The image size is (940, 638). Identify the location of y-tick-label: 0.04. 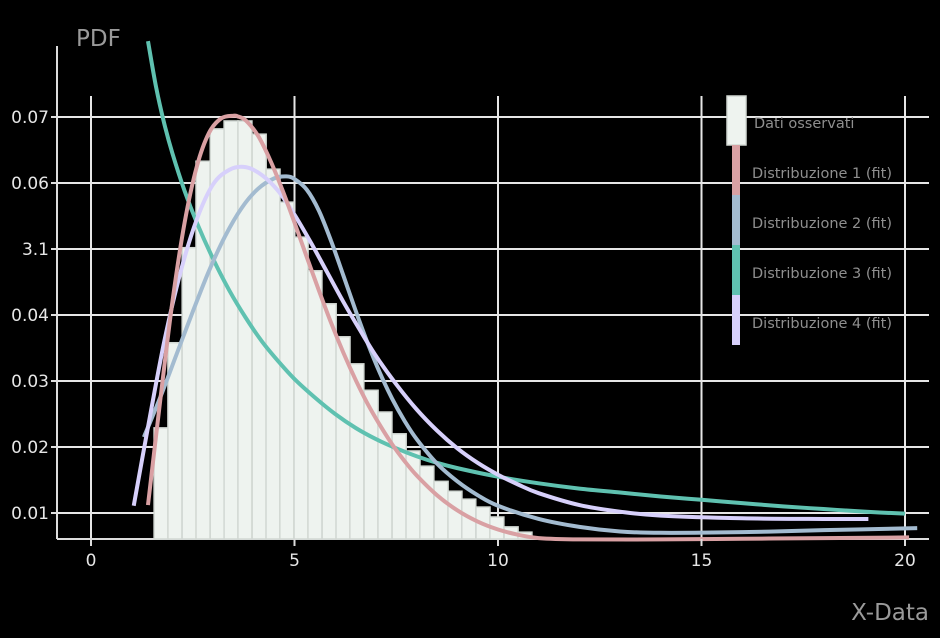
(30, 316).